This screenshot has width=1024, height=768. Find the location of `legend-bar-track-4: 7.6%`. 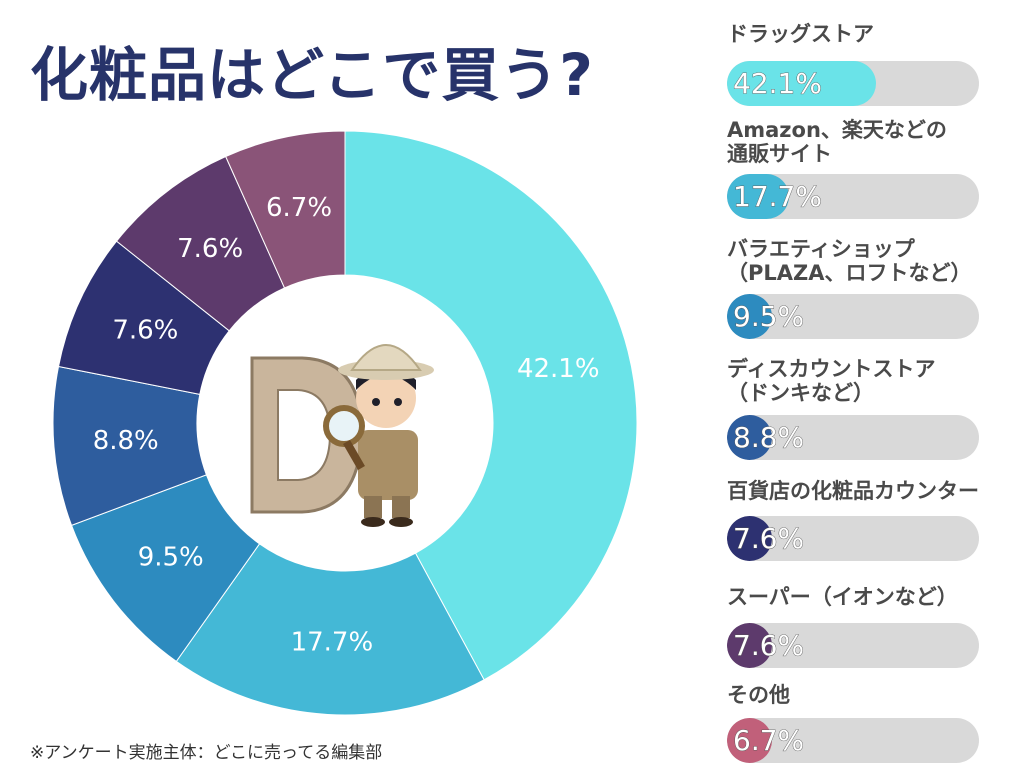

legend-bar-track-4: 7.6% is located at coordinates (853, 538).